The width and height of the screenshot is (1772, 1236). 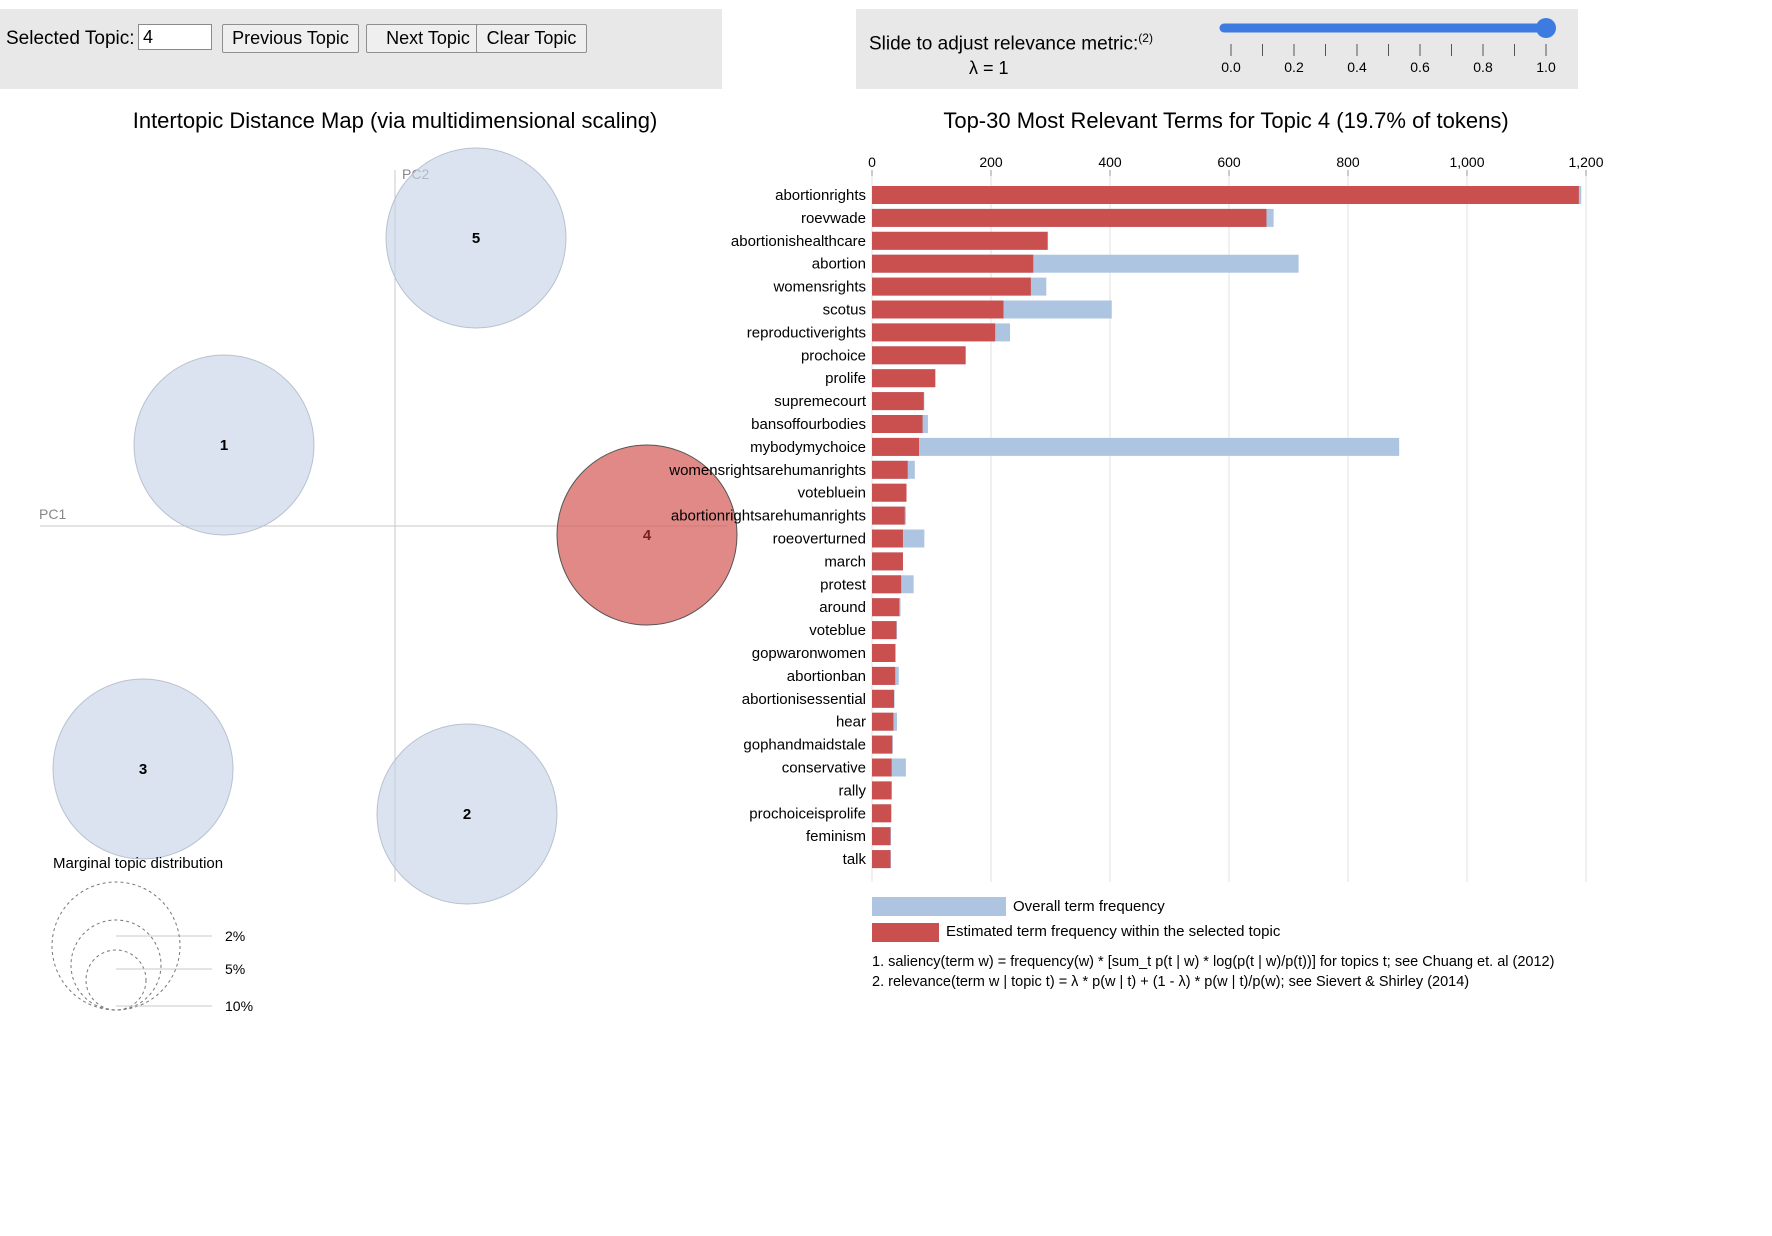 I want to click on topic-circle-label: 5, so click(x=476, y=238).